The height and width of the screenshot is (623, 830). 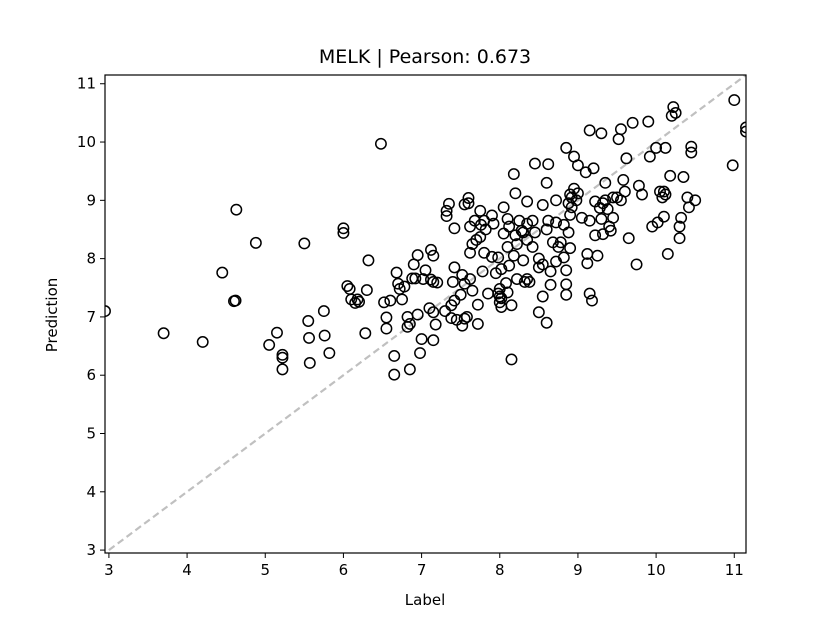 I want to click on x-tick-label: 11, so click(x=734, y=570).